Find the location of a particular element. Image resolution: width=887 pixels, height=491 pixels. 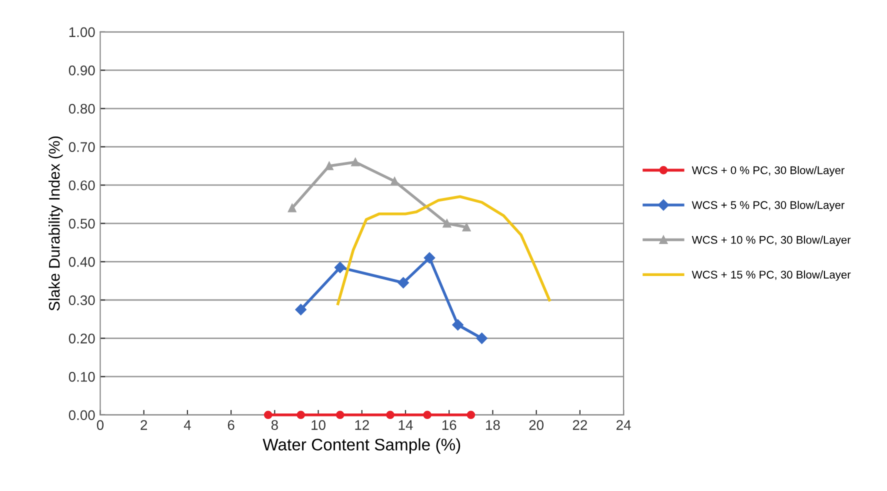

x-tick-label: 0 is located at coordinates (100, 425).